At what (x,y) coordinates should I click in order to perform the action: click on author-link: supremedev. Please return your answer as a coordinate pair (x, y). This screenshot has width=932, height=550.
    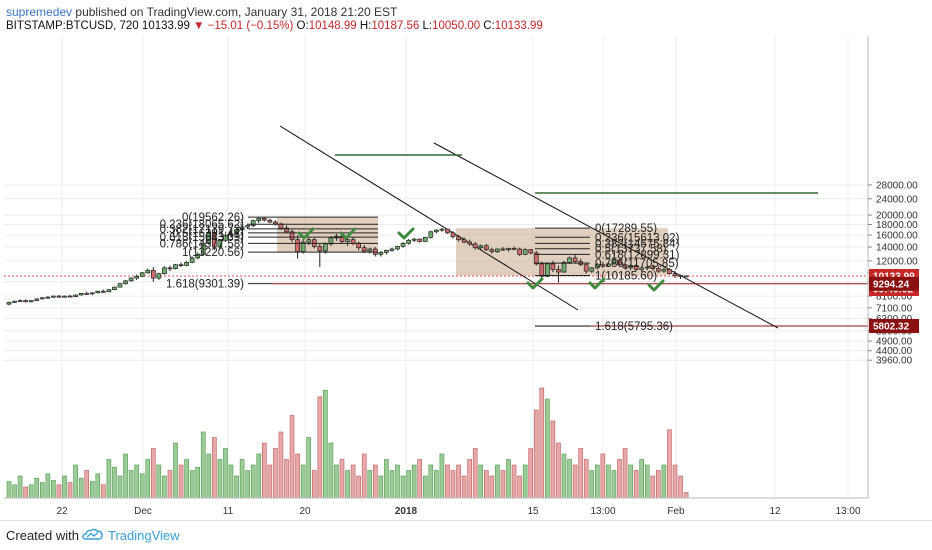
    Looking at the image, I should click on (39, 12).